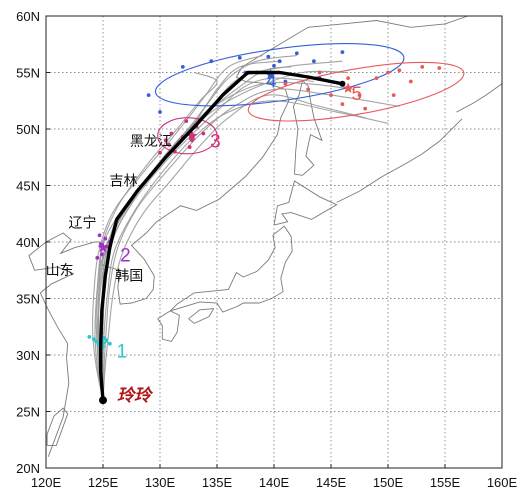 The image size is (523, 502). What do you see at coordinates (103, 400) in the screenshot?
I see `typhoon-start-point` at bounding box center [103, 400].